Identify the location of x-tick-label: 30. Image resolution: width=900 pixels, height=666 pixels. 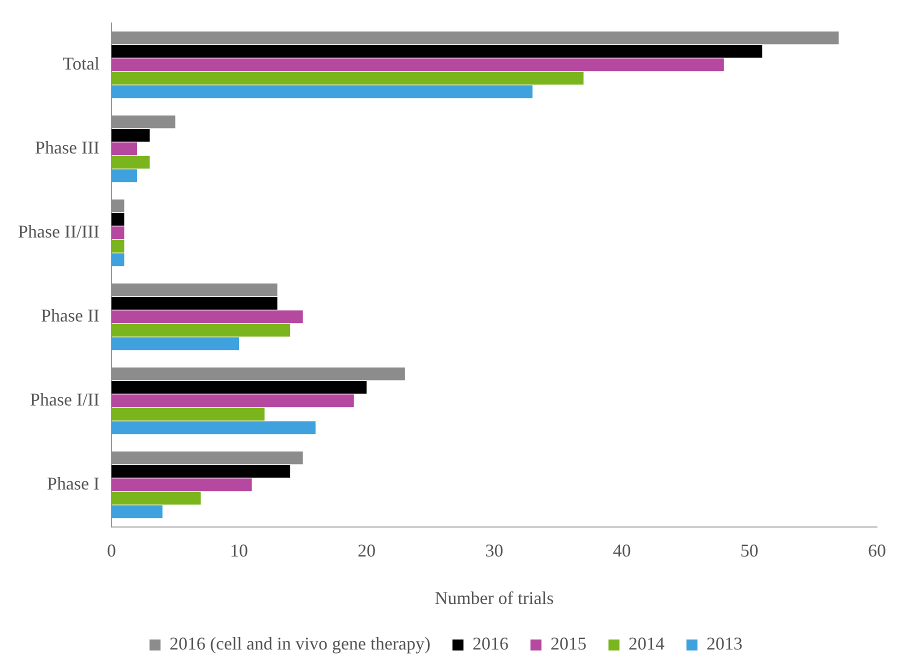
(494, 550).